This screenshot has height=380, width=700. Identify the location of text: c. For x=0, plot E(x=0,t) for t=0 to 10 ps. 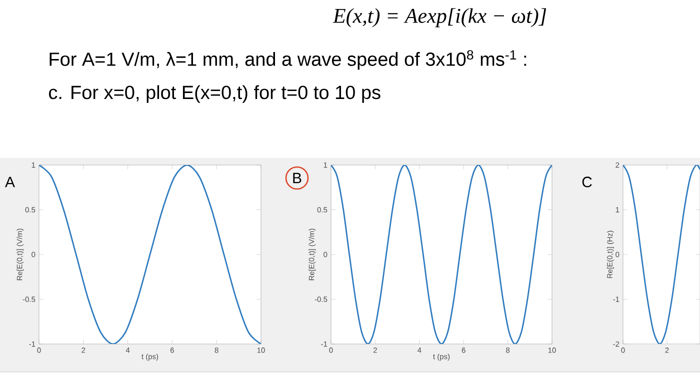
(214, 94).